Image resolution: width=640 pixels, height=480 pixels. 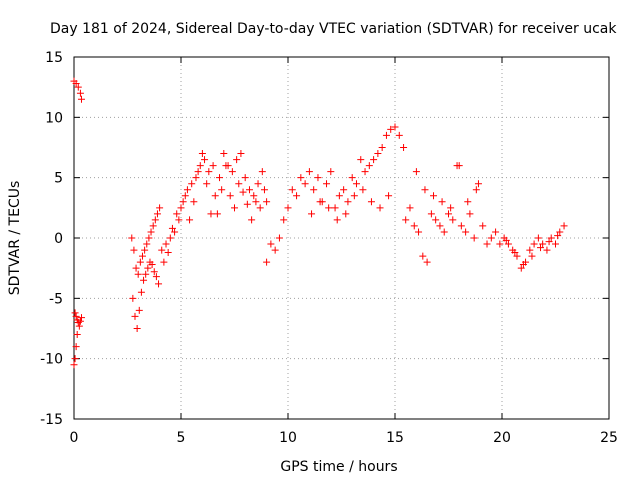 What do you see at coordinates (395, 438) in the screenshot?
I see `x-tick-label: 15` at bounding box center [395, 438].